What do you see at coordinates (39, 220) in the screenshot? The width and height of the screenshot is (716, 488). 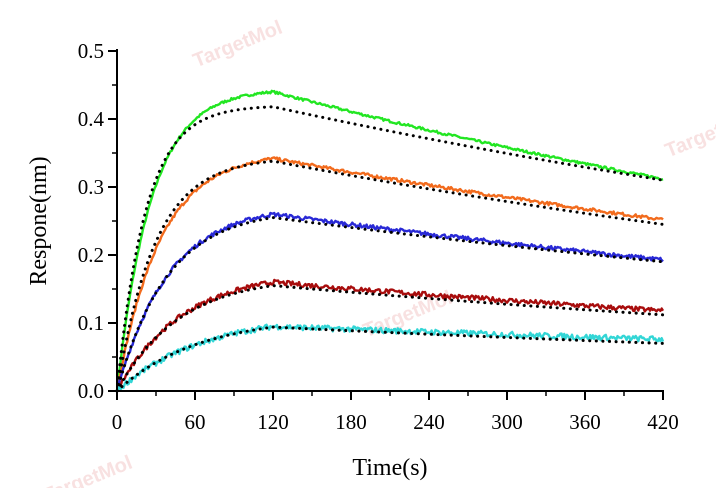 I see `y-axis-title: Respone(nm)` at bounding box center [39, 220].